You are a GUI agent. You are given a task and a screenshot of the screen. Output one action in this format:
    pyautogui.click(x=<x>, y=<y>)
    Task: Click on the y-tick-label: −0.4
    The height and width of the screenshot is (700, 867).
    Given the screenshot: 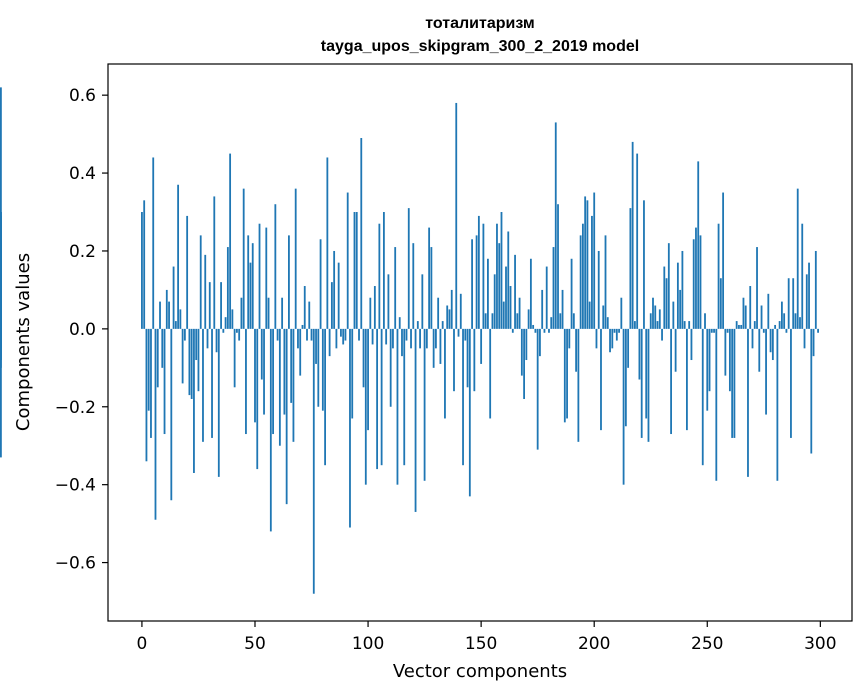 What is the action you would take?
    pyautogui.click(x=75, y=486)
    